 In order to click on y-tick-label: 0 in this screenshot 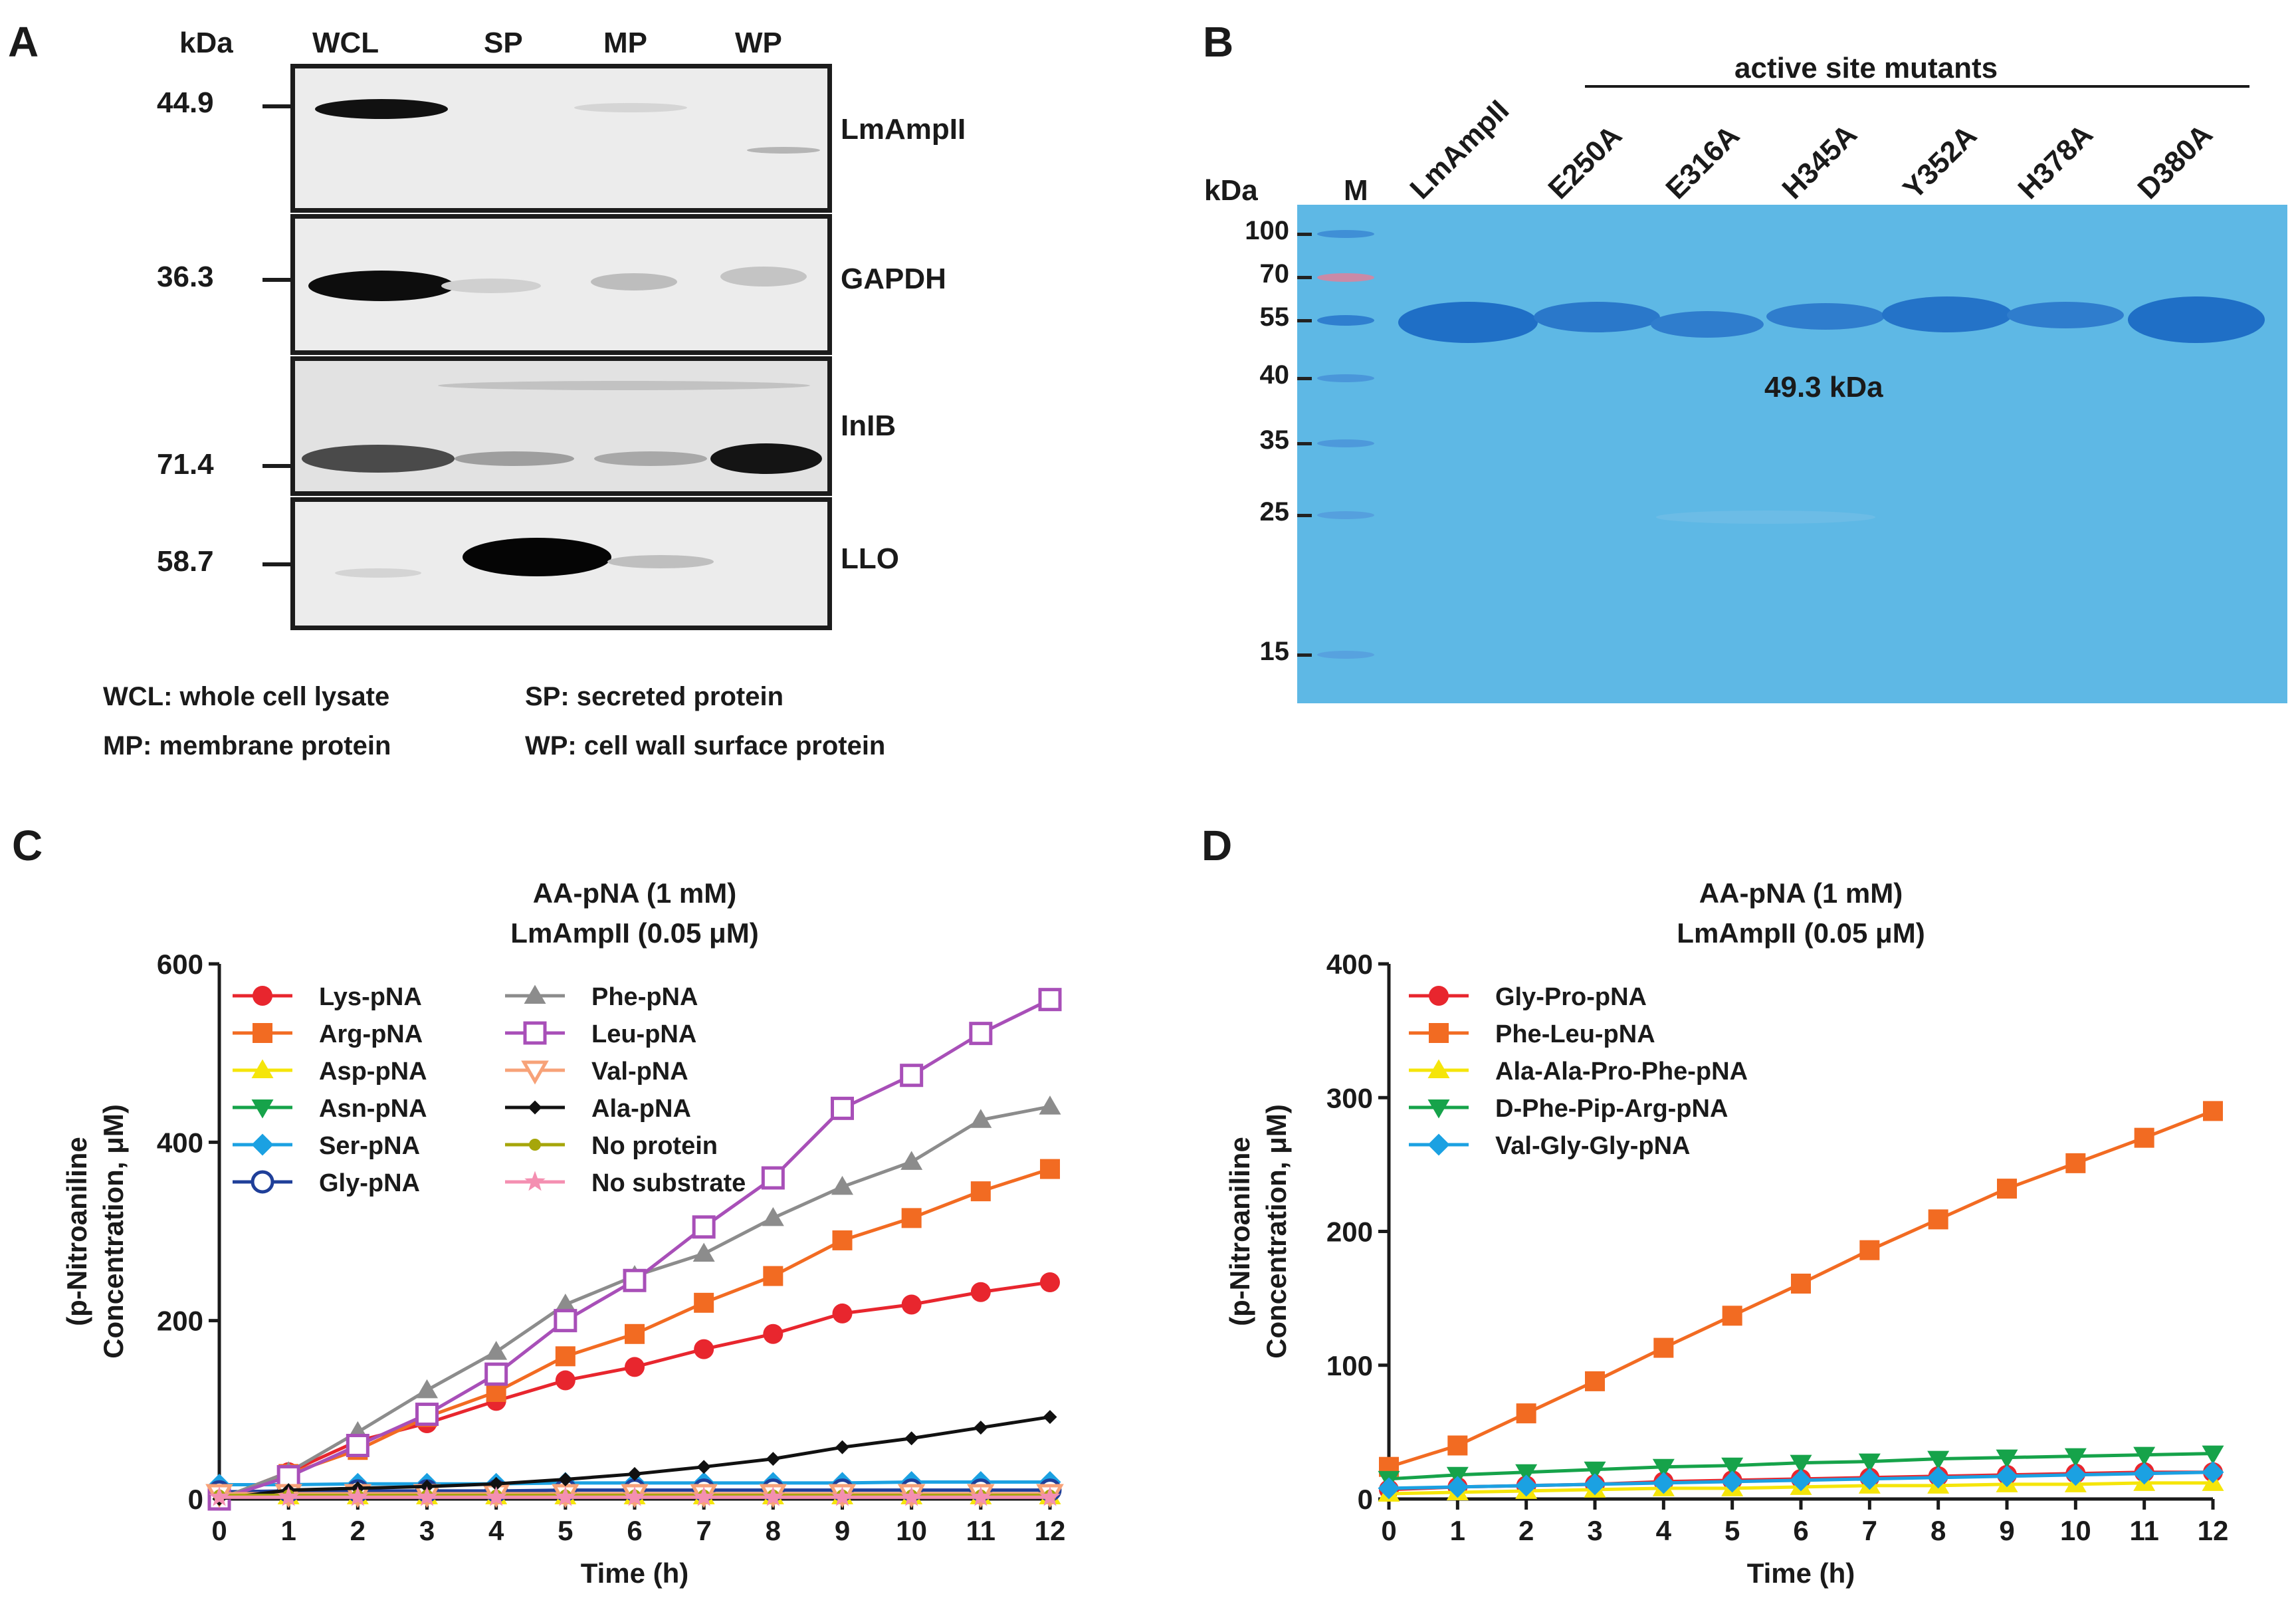, I will do `click(1365, 1499)`.